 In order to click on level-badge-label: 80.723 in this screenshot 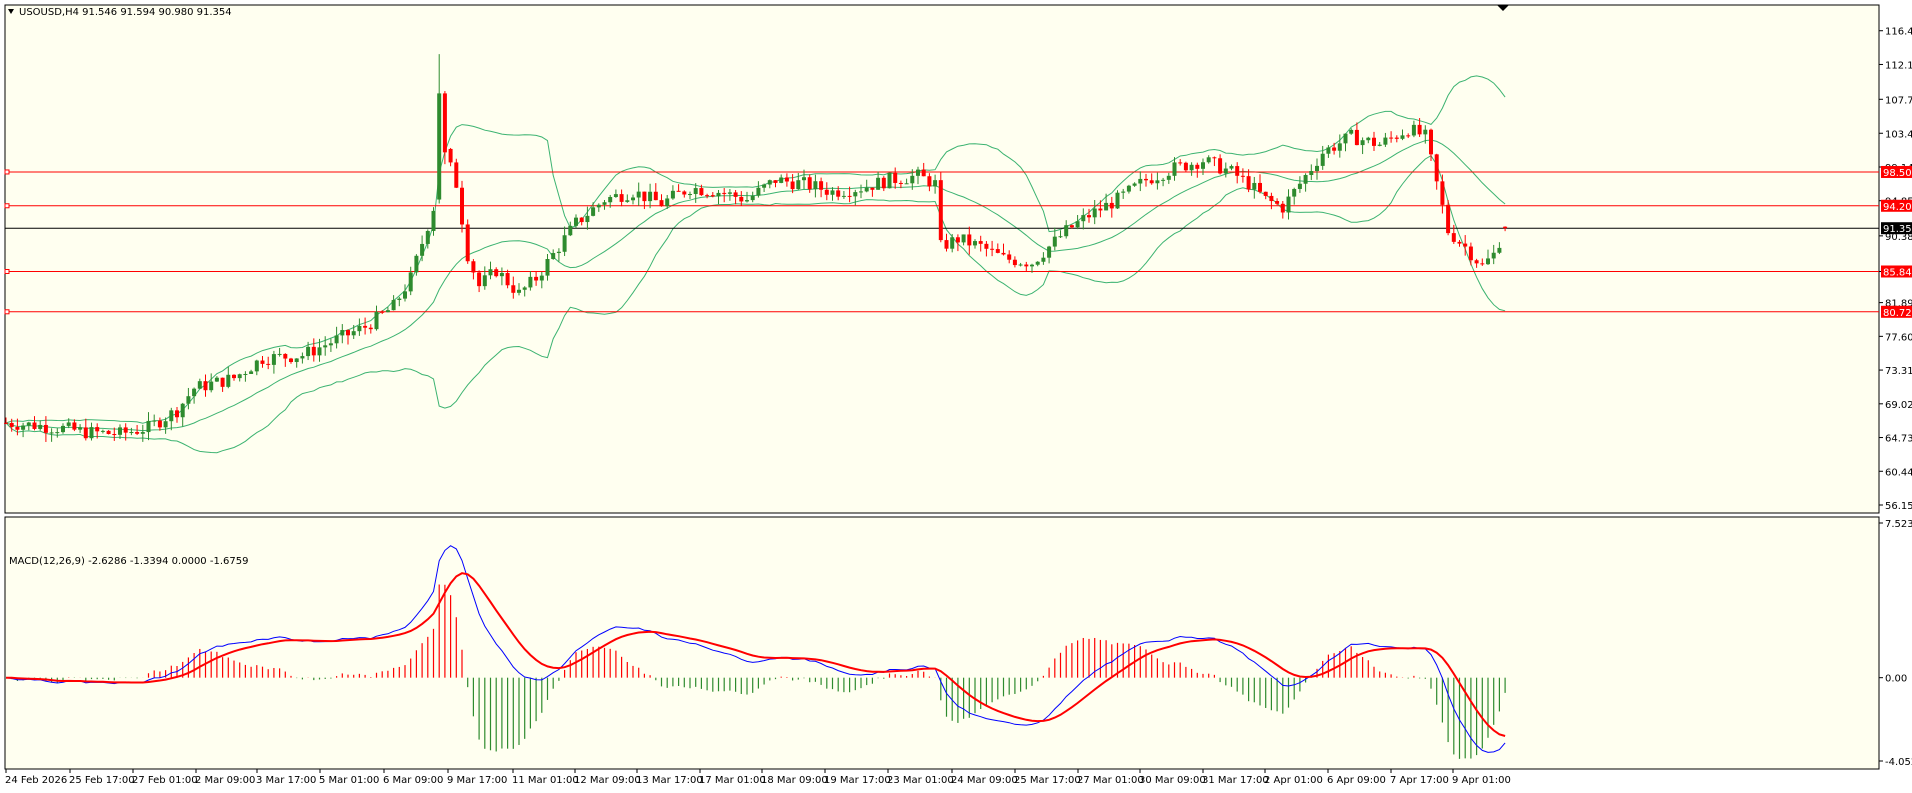, I will do `click(1897, 313)`.